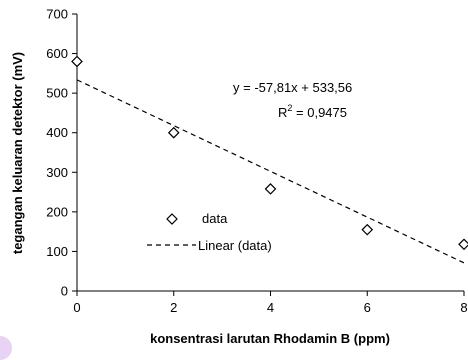 The width and height of the screenshot is (468, 360). Describe the element at coordinates (173, 307) in the screenshot. I see `x-tick-label: 2` at that location.